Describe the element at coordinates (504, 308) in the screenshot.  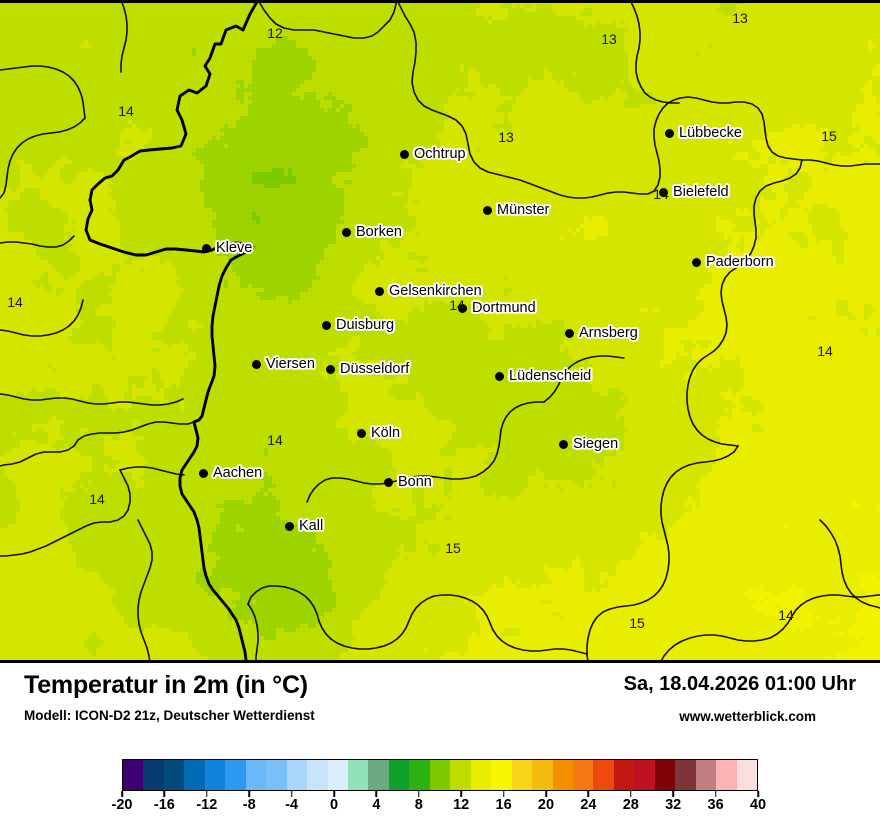
I see `city-label: Dortmund` at that location.